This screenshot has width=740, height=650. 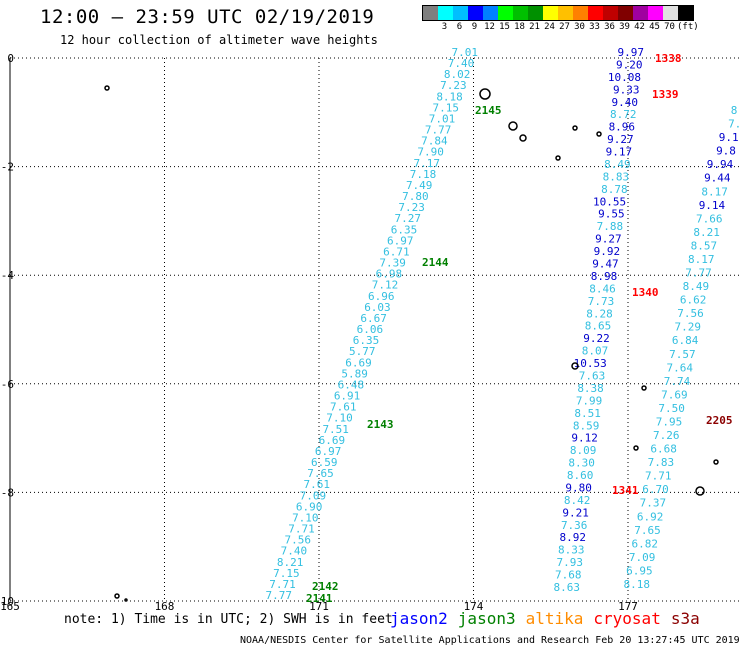 I want to click on wave-height-value: 7.64, so click(x=679, y=367).